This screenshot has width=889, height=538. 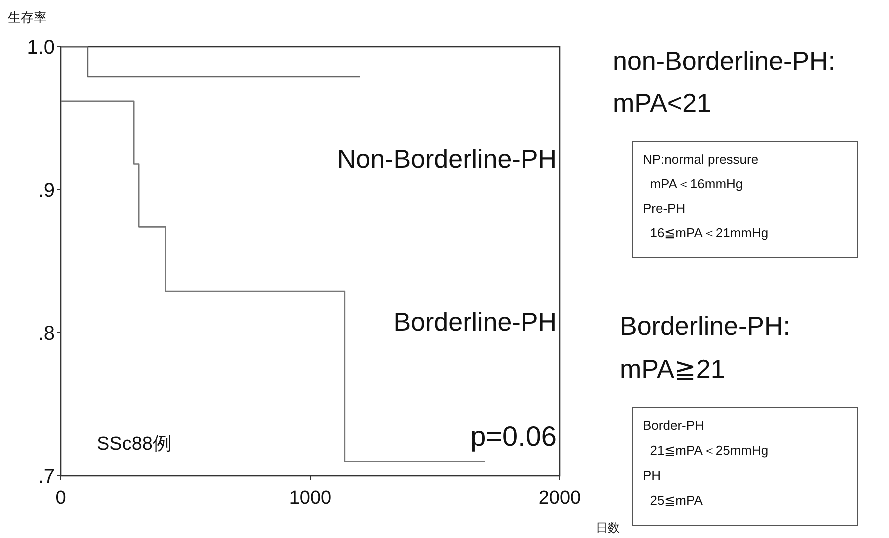 I want to click on annotation: 21≦mPA＜25mmHg, so click(x=709, y=450).